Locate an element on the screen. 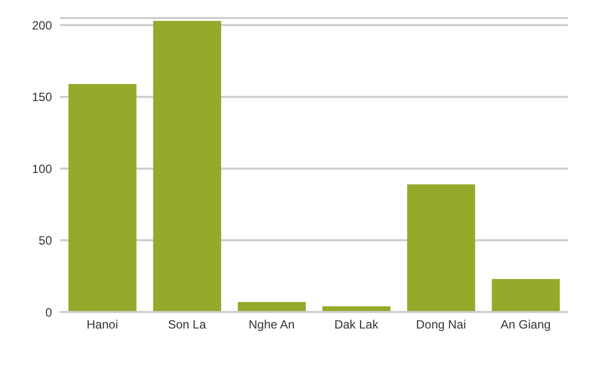 The height and width of the screenshot is (365, 600). x-tick-label: Son La is located at coordinates (187, 325).